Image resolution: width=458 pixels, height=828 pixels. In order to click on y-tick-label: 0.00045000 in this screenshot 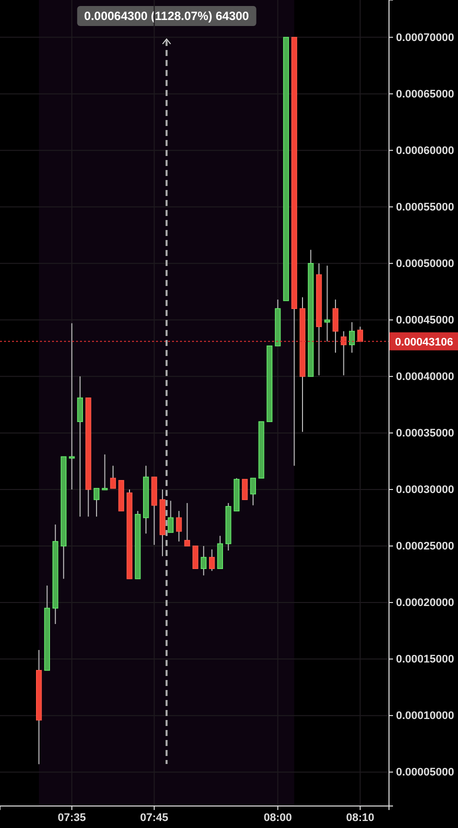, I will do `click(425, 320)`.